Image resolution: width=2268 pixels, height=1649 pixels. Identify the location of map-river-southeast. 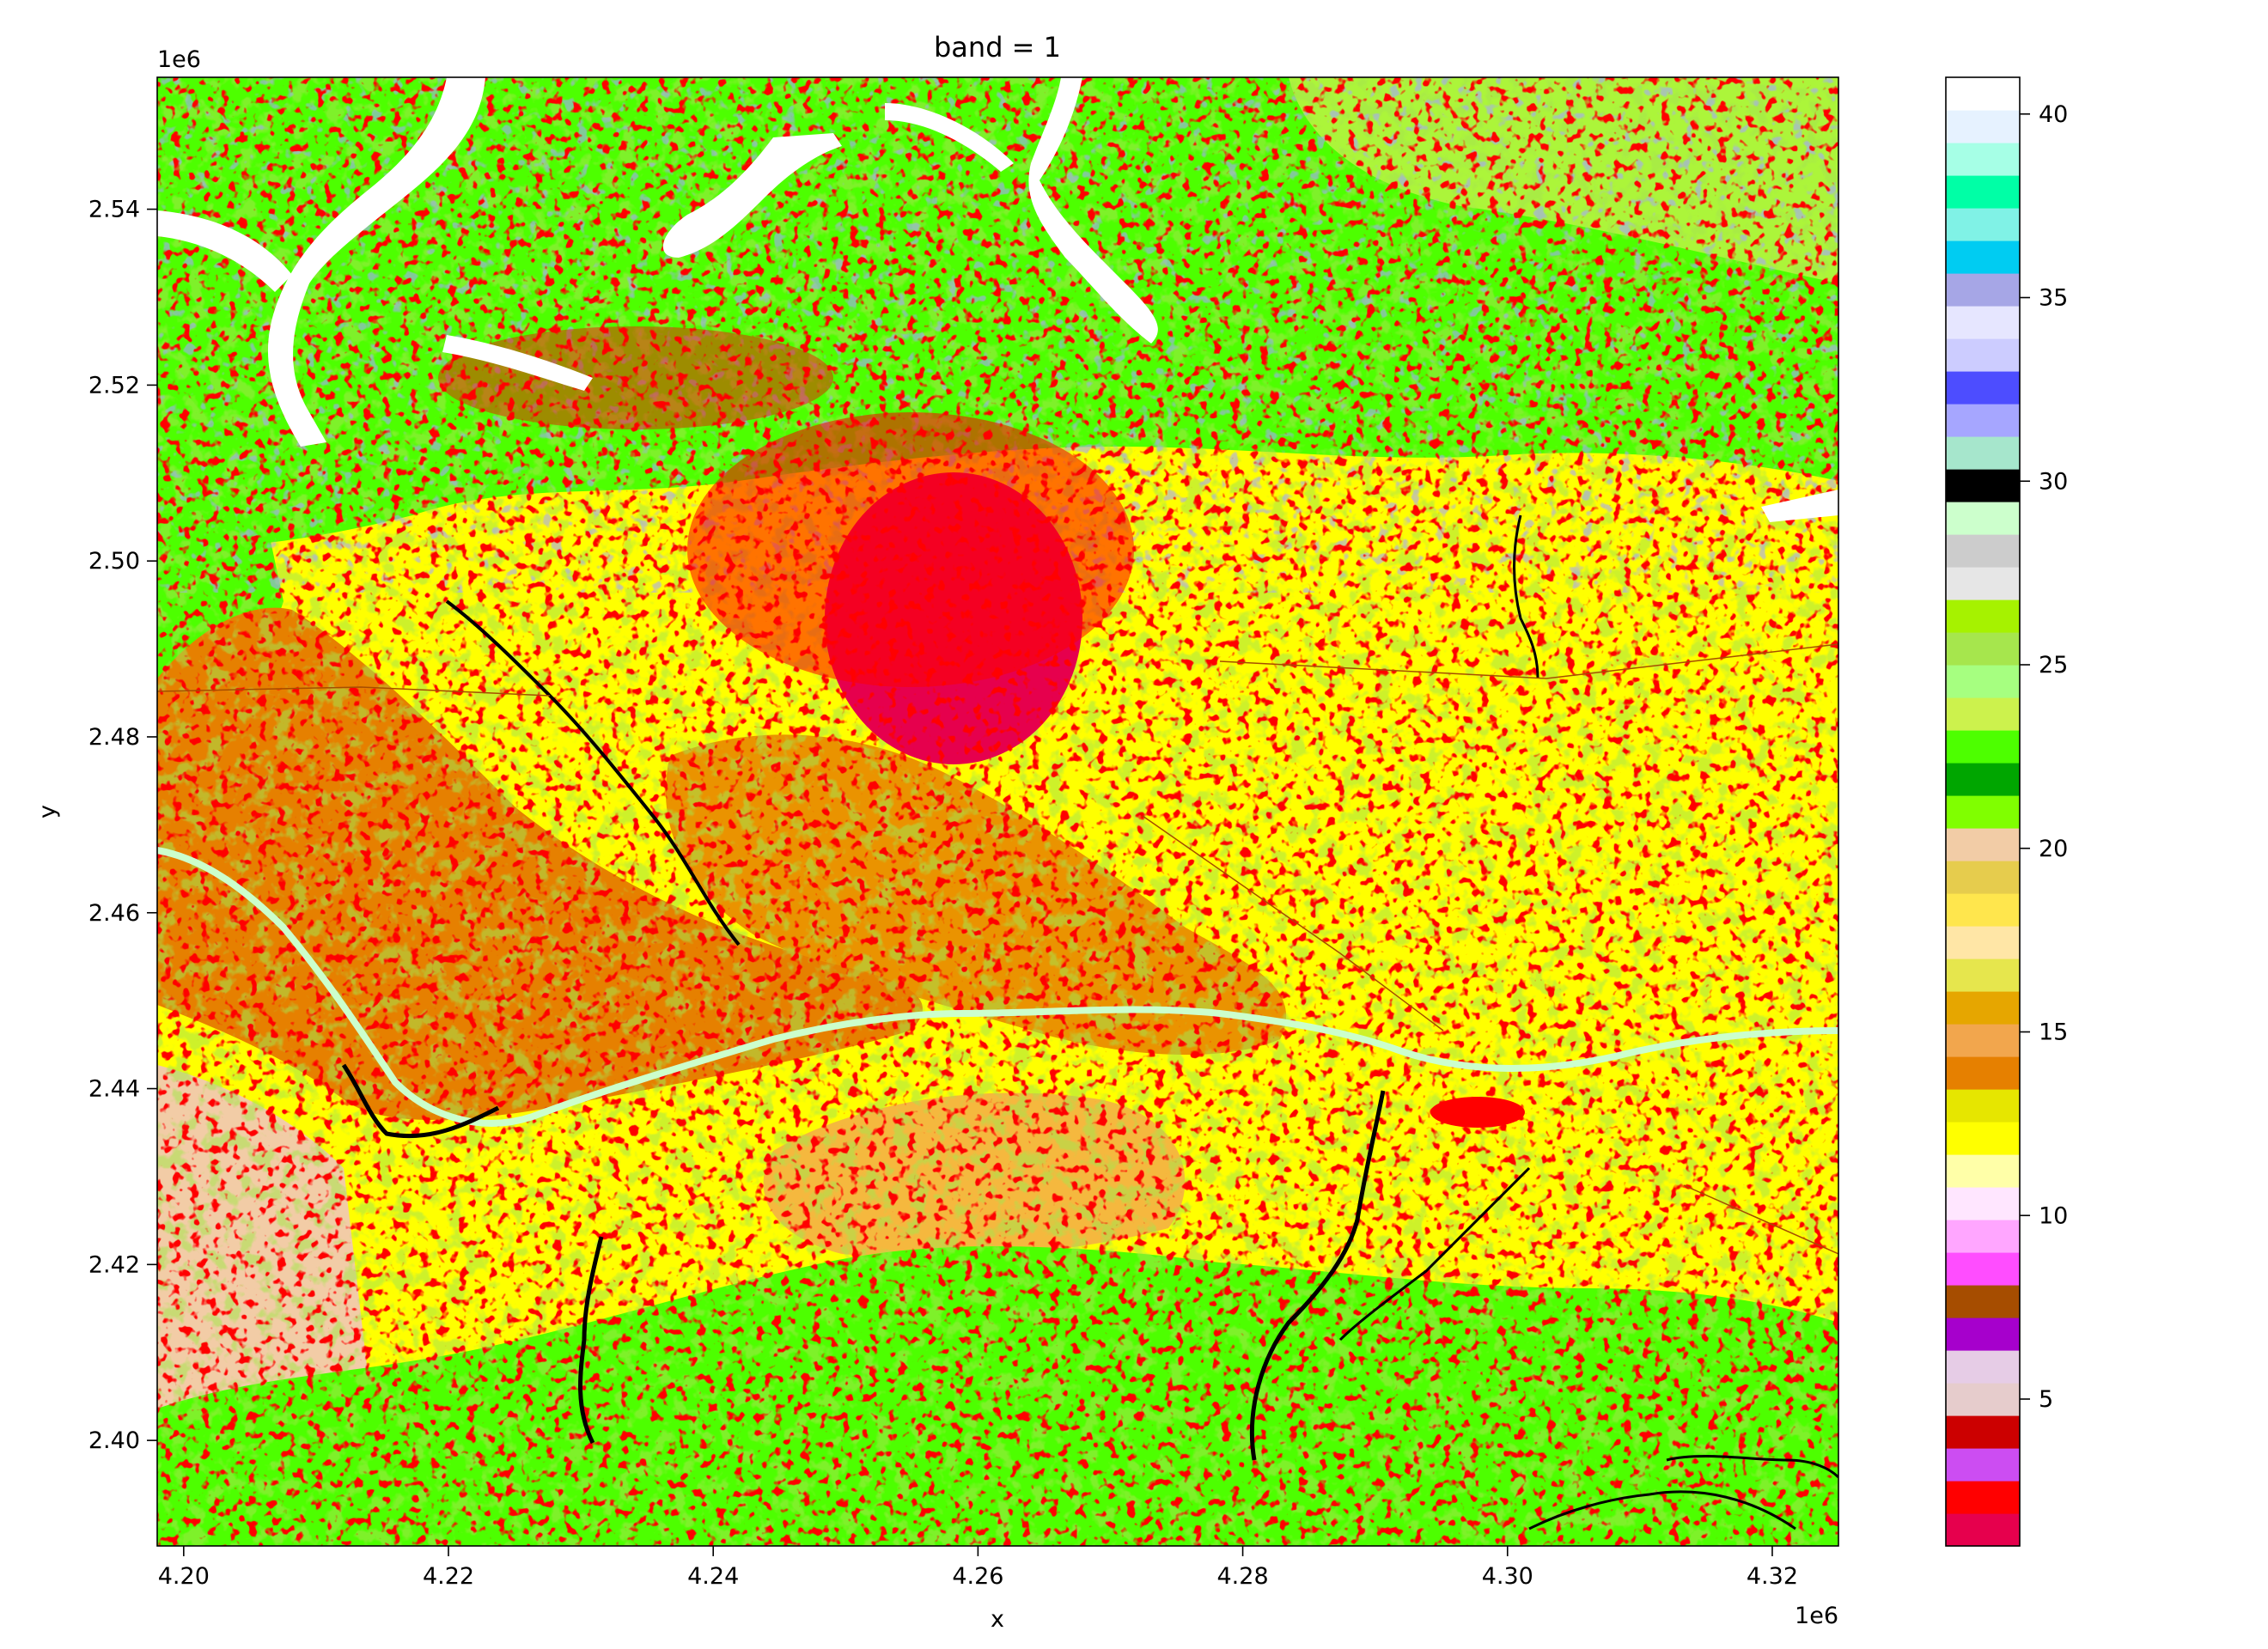
(1752, 1467).